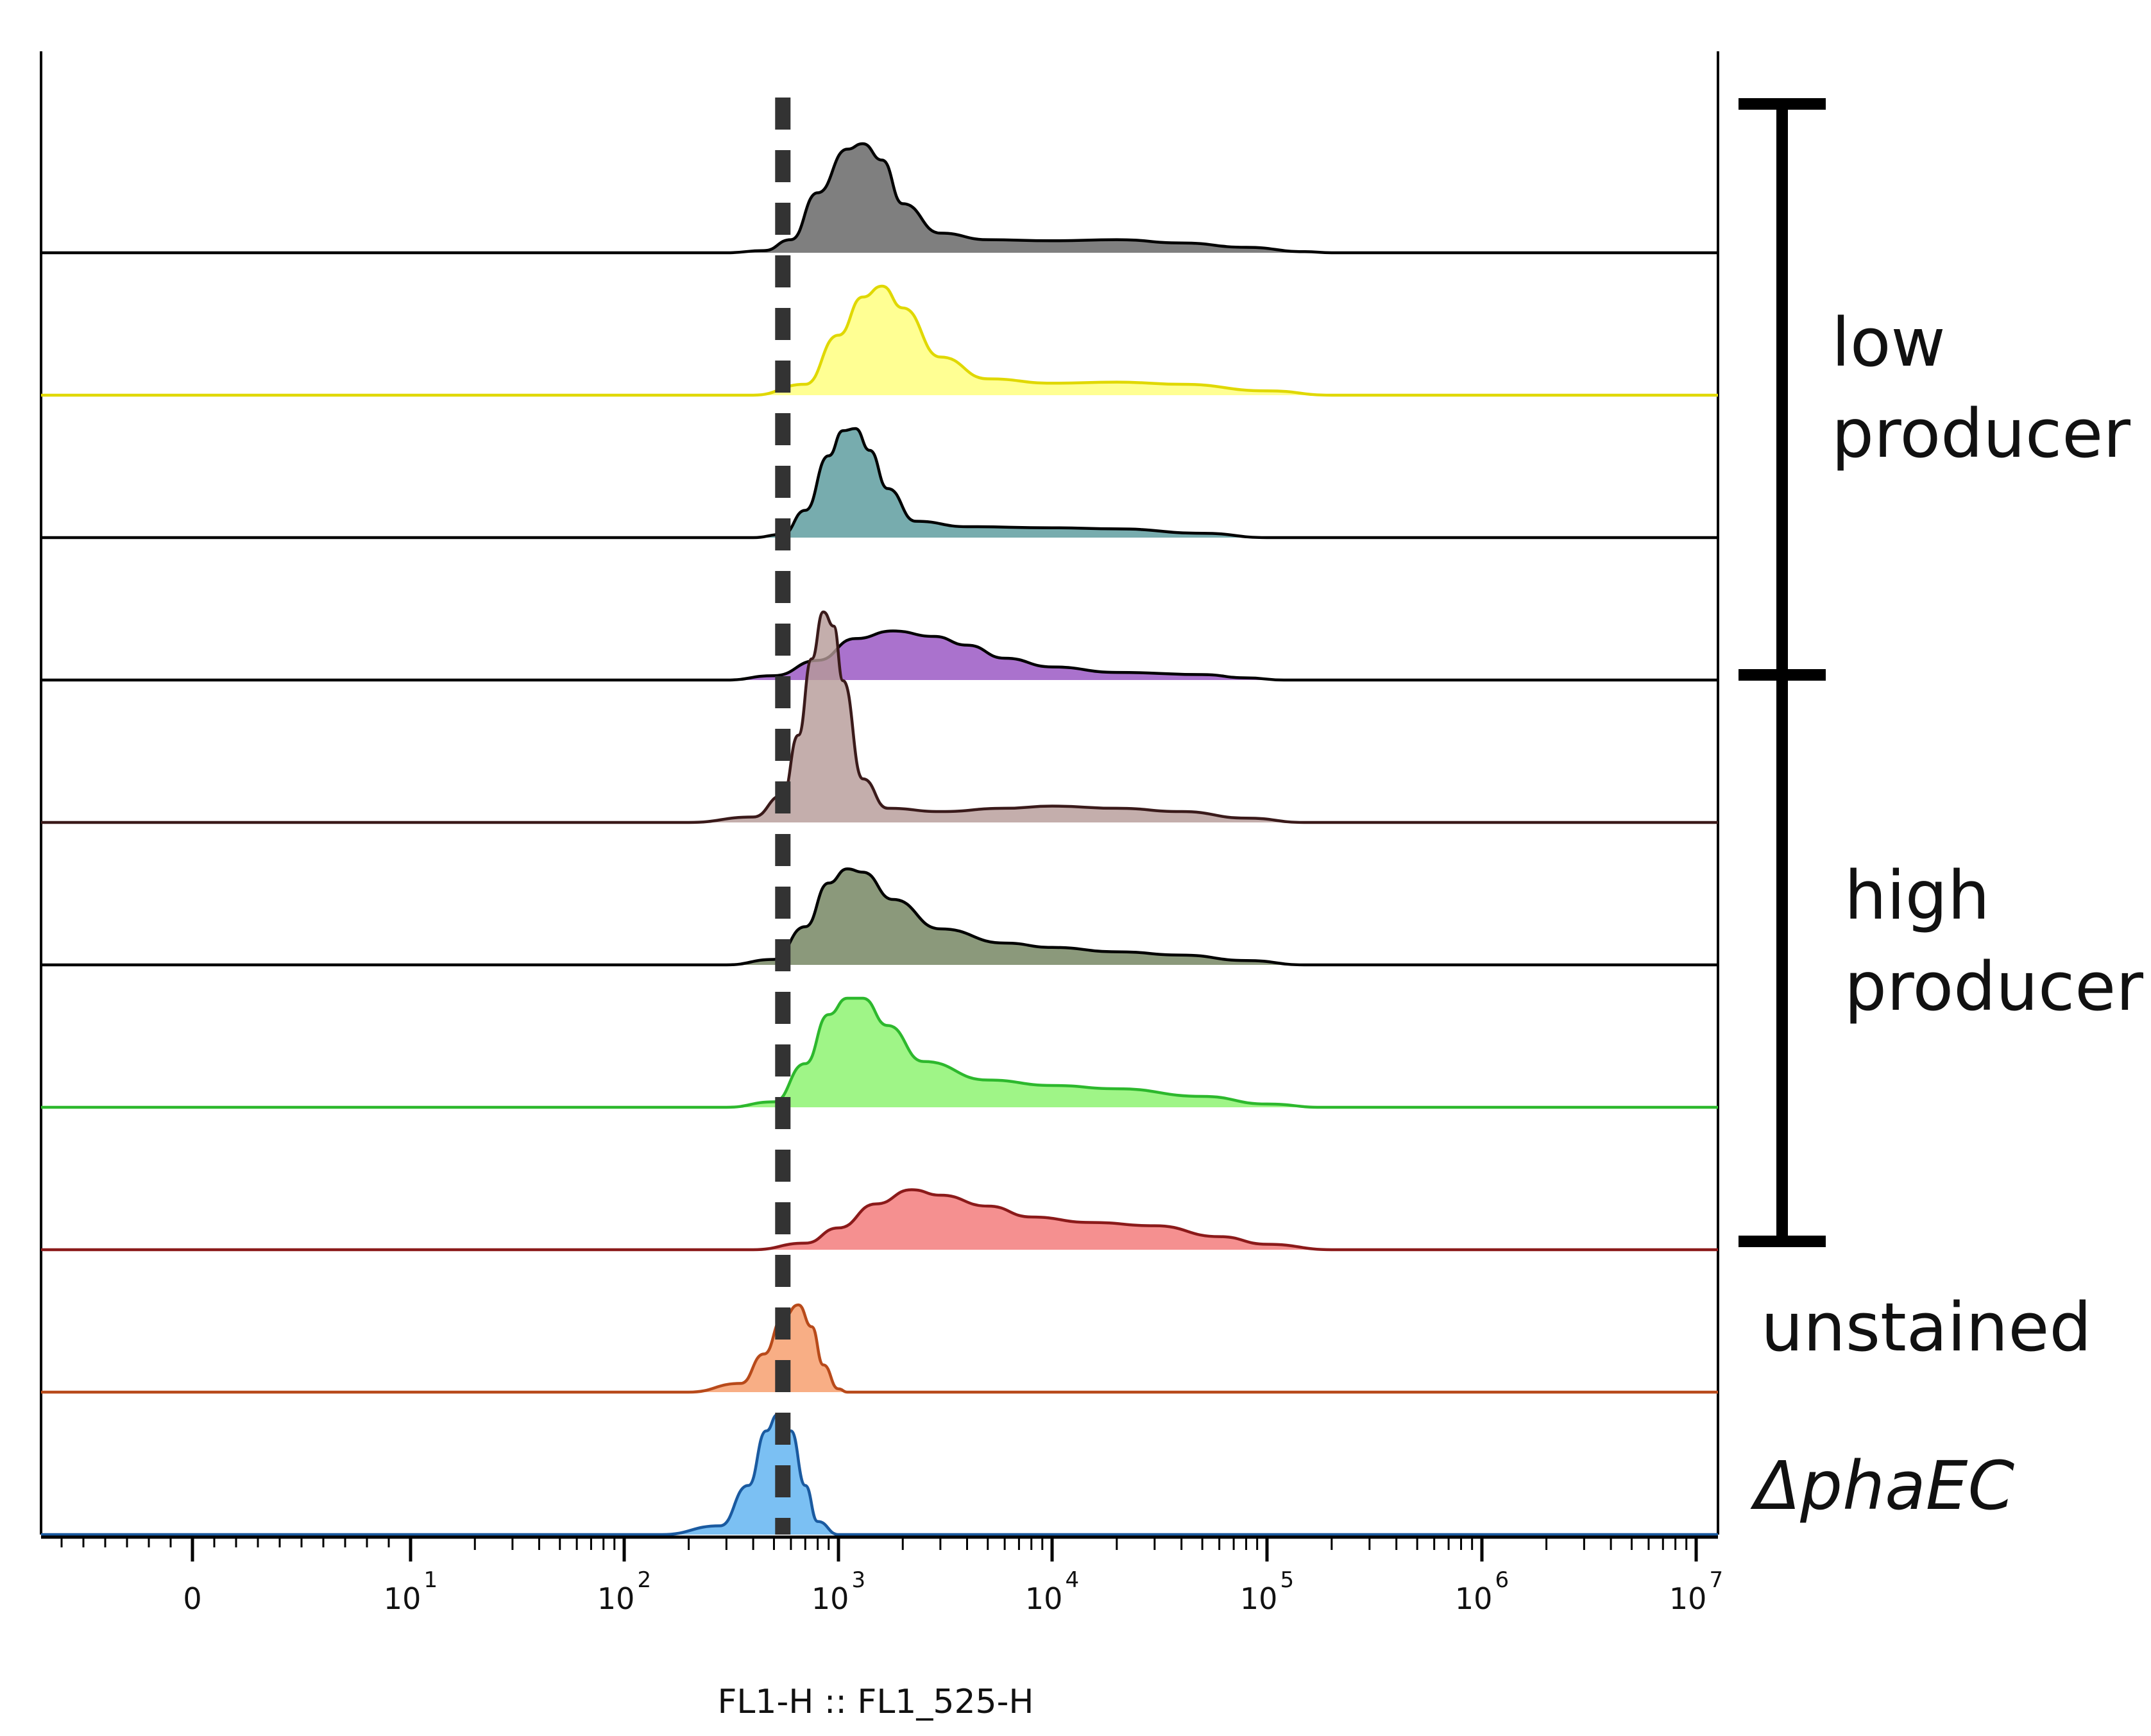  I want to click on x-tick-label: 10³, so click(838, 1591).